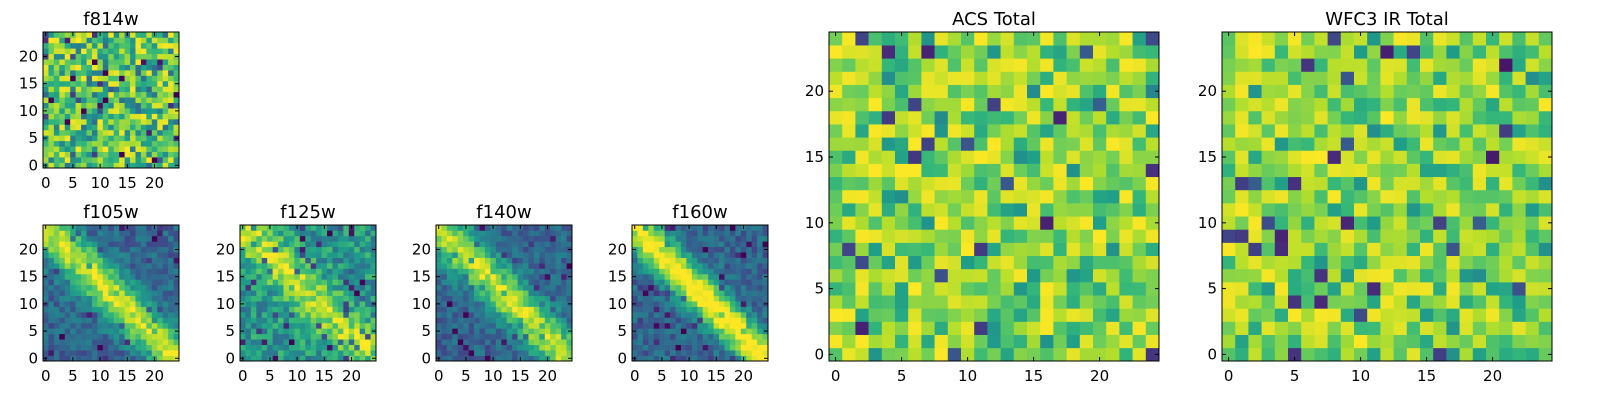  I want to click on axes-frame, so click(308, 293).